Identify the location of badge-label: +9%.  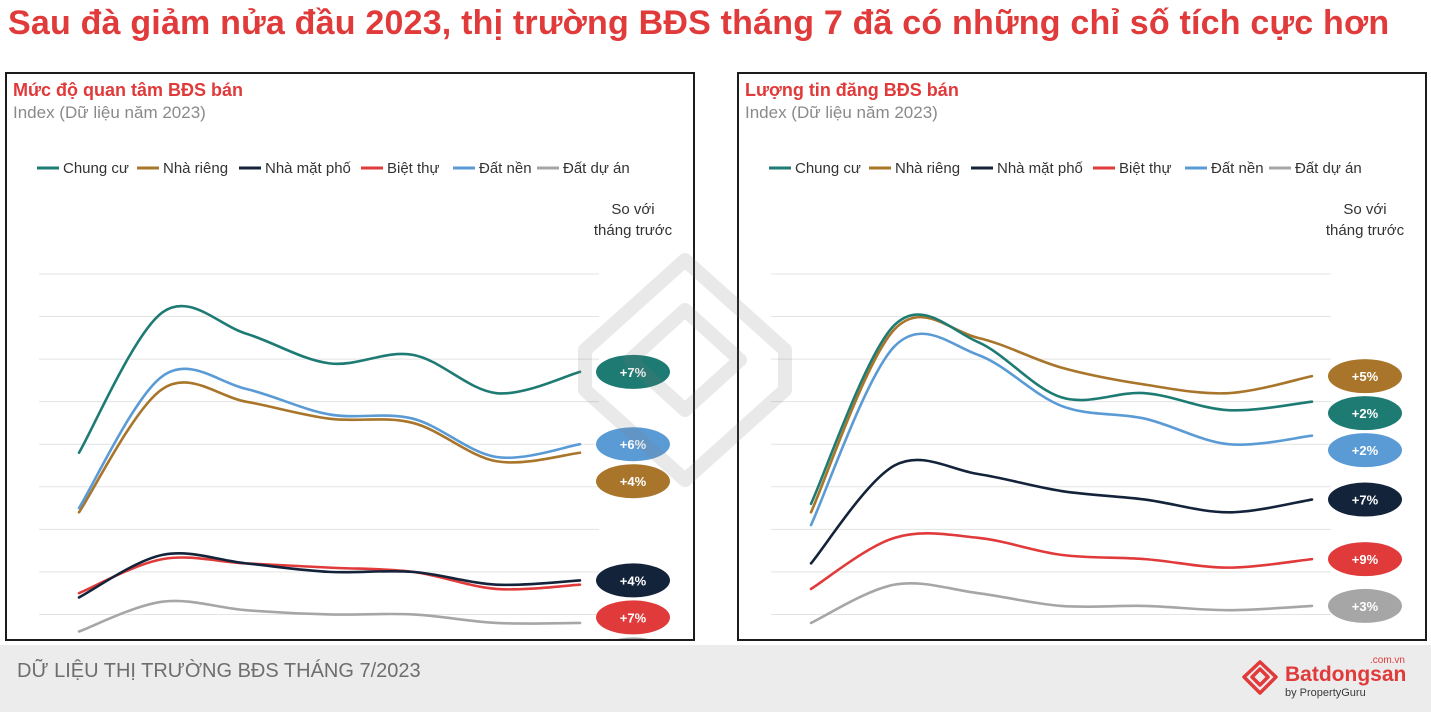
(1365, 559).